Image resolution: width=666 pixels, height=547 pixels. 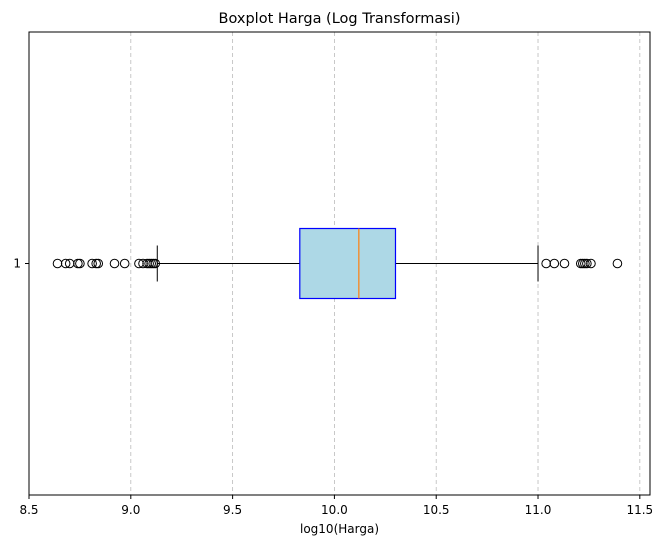 I want to click on box-series, so click(x=337, y=263).